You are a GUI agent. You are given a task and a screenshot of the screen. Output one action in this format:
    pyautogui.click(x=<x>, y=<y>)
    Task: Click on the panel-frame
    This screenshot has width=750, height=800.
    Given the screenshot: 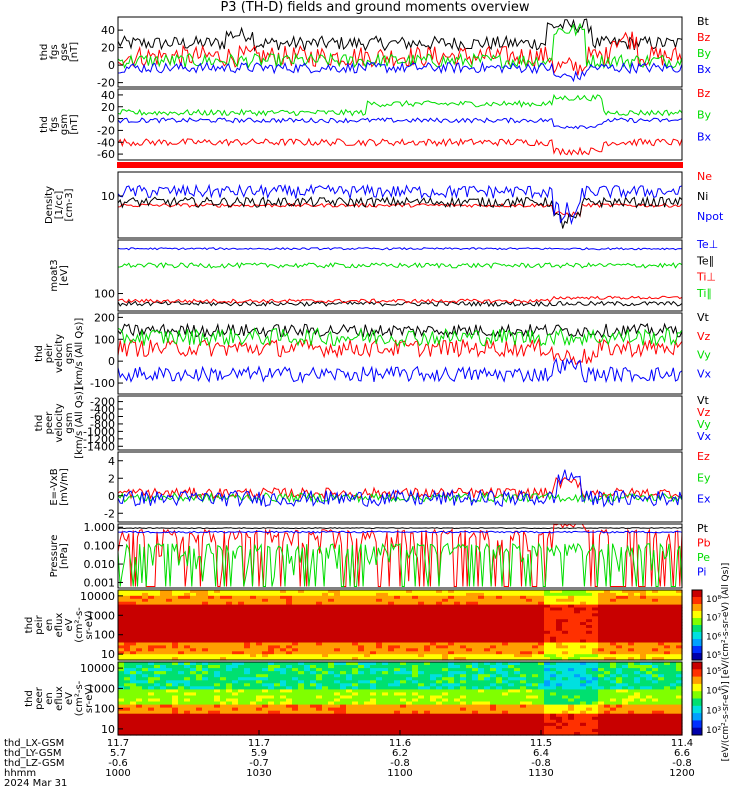 What is the action you would take?
    pyautogui.click(x=400, y=556)
    